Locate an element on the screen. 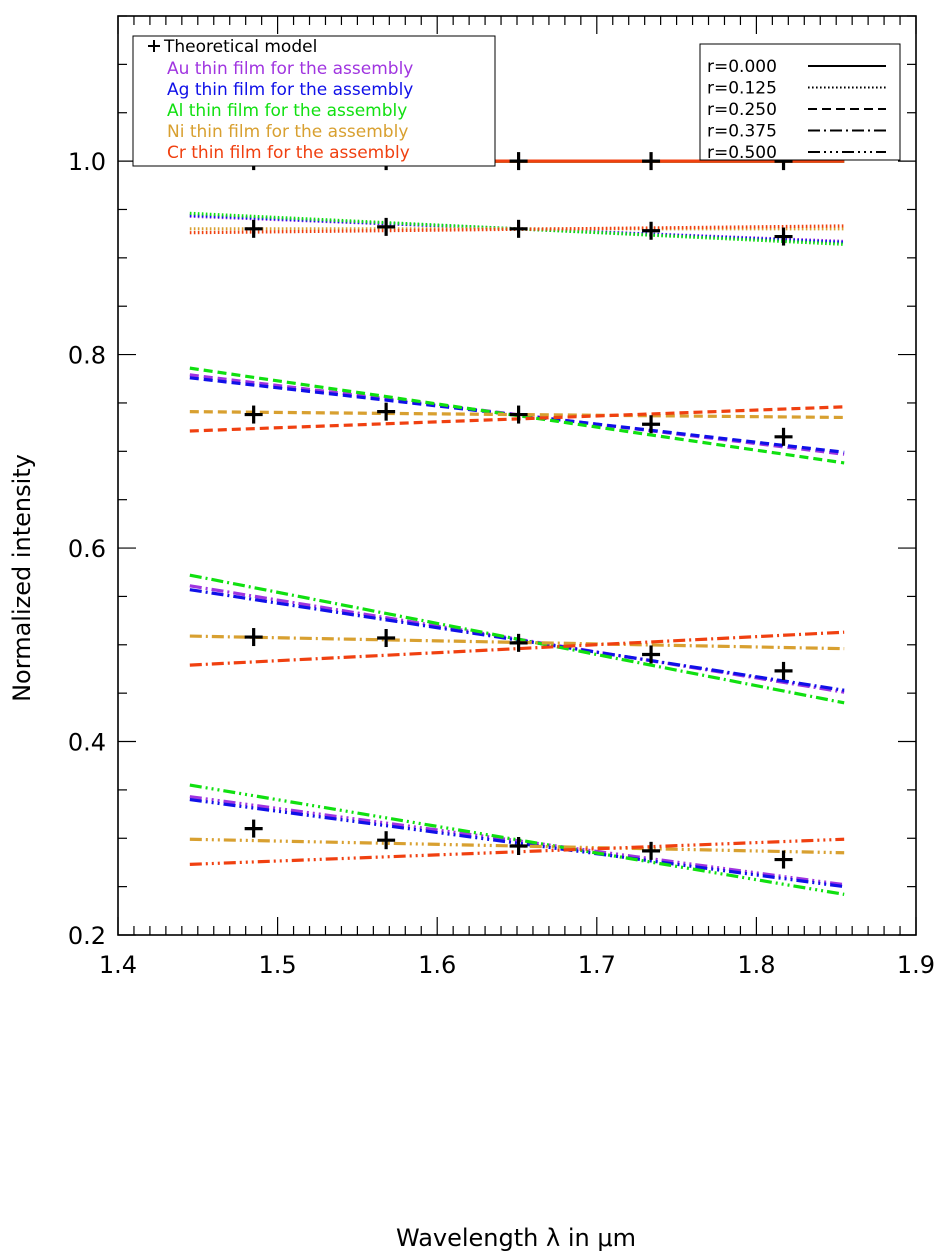 This screenshot has width=945, height=1260. style-legend-entry: r=0.250 is located at coordinates (796, 110).